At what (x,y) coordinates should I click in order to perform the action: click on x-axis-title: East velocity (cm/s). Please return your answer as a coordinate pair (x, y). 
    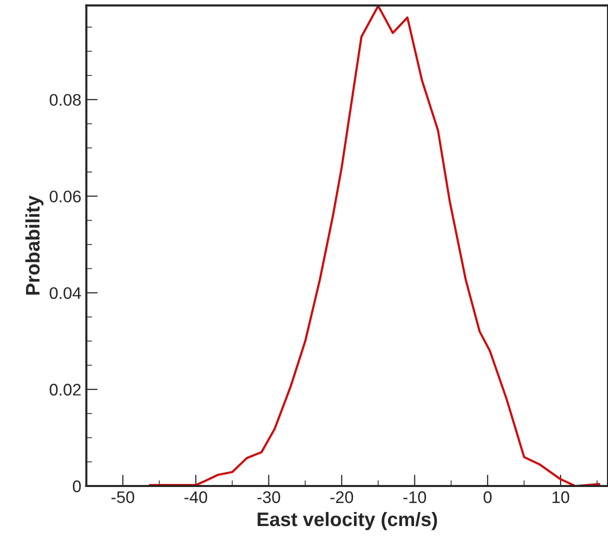
    Looking at the image, I should click on (347, 521).